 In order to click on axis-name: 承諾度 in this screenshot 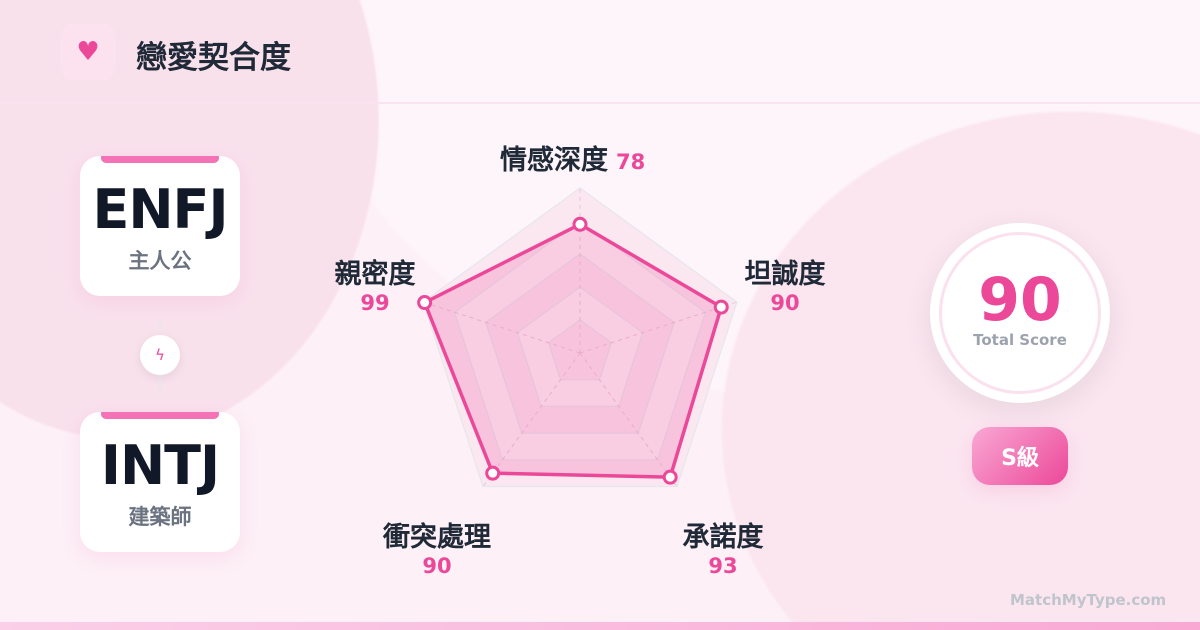, I will do `click(723, 537)`.